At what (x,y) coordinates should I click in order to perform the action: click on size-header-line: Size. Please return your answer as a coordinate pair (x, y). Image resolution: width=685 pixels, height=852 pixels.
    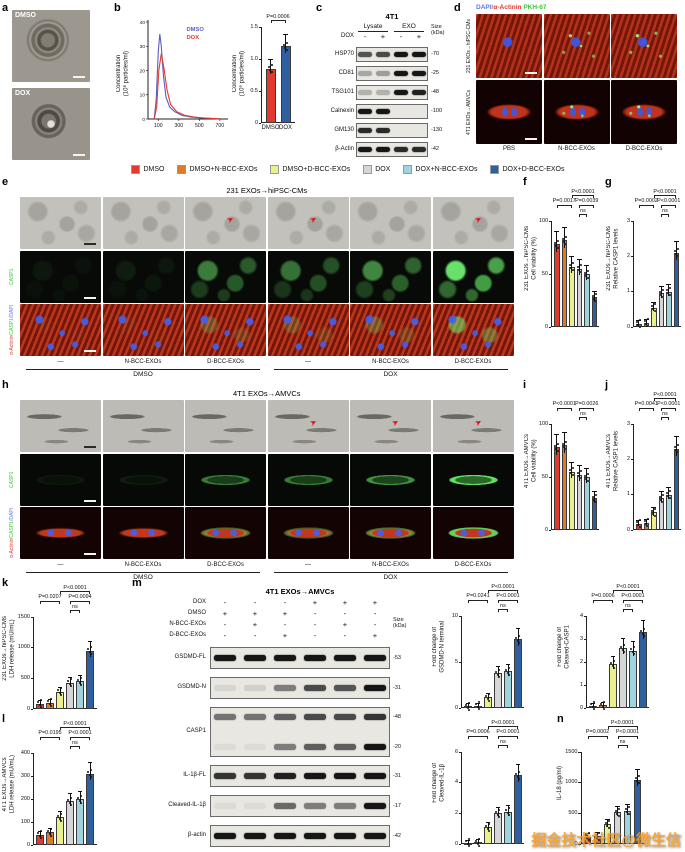
    Looking at the image, I should click on (398, 620).